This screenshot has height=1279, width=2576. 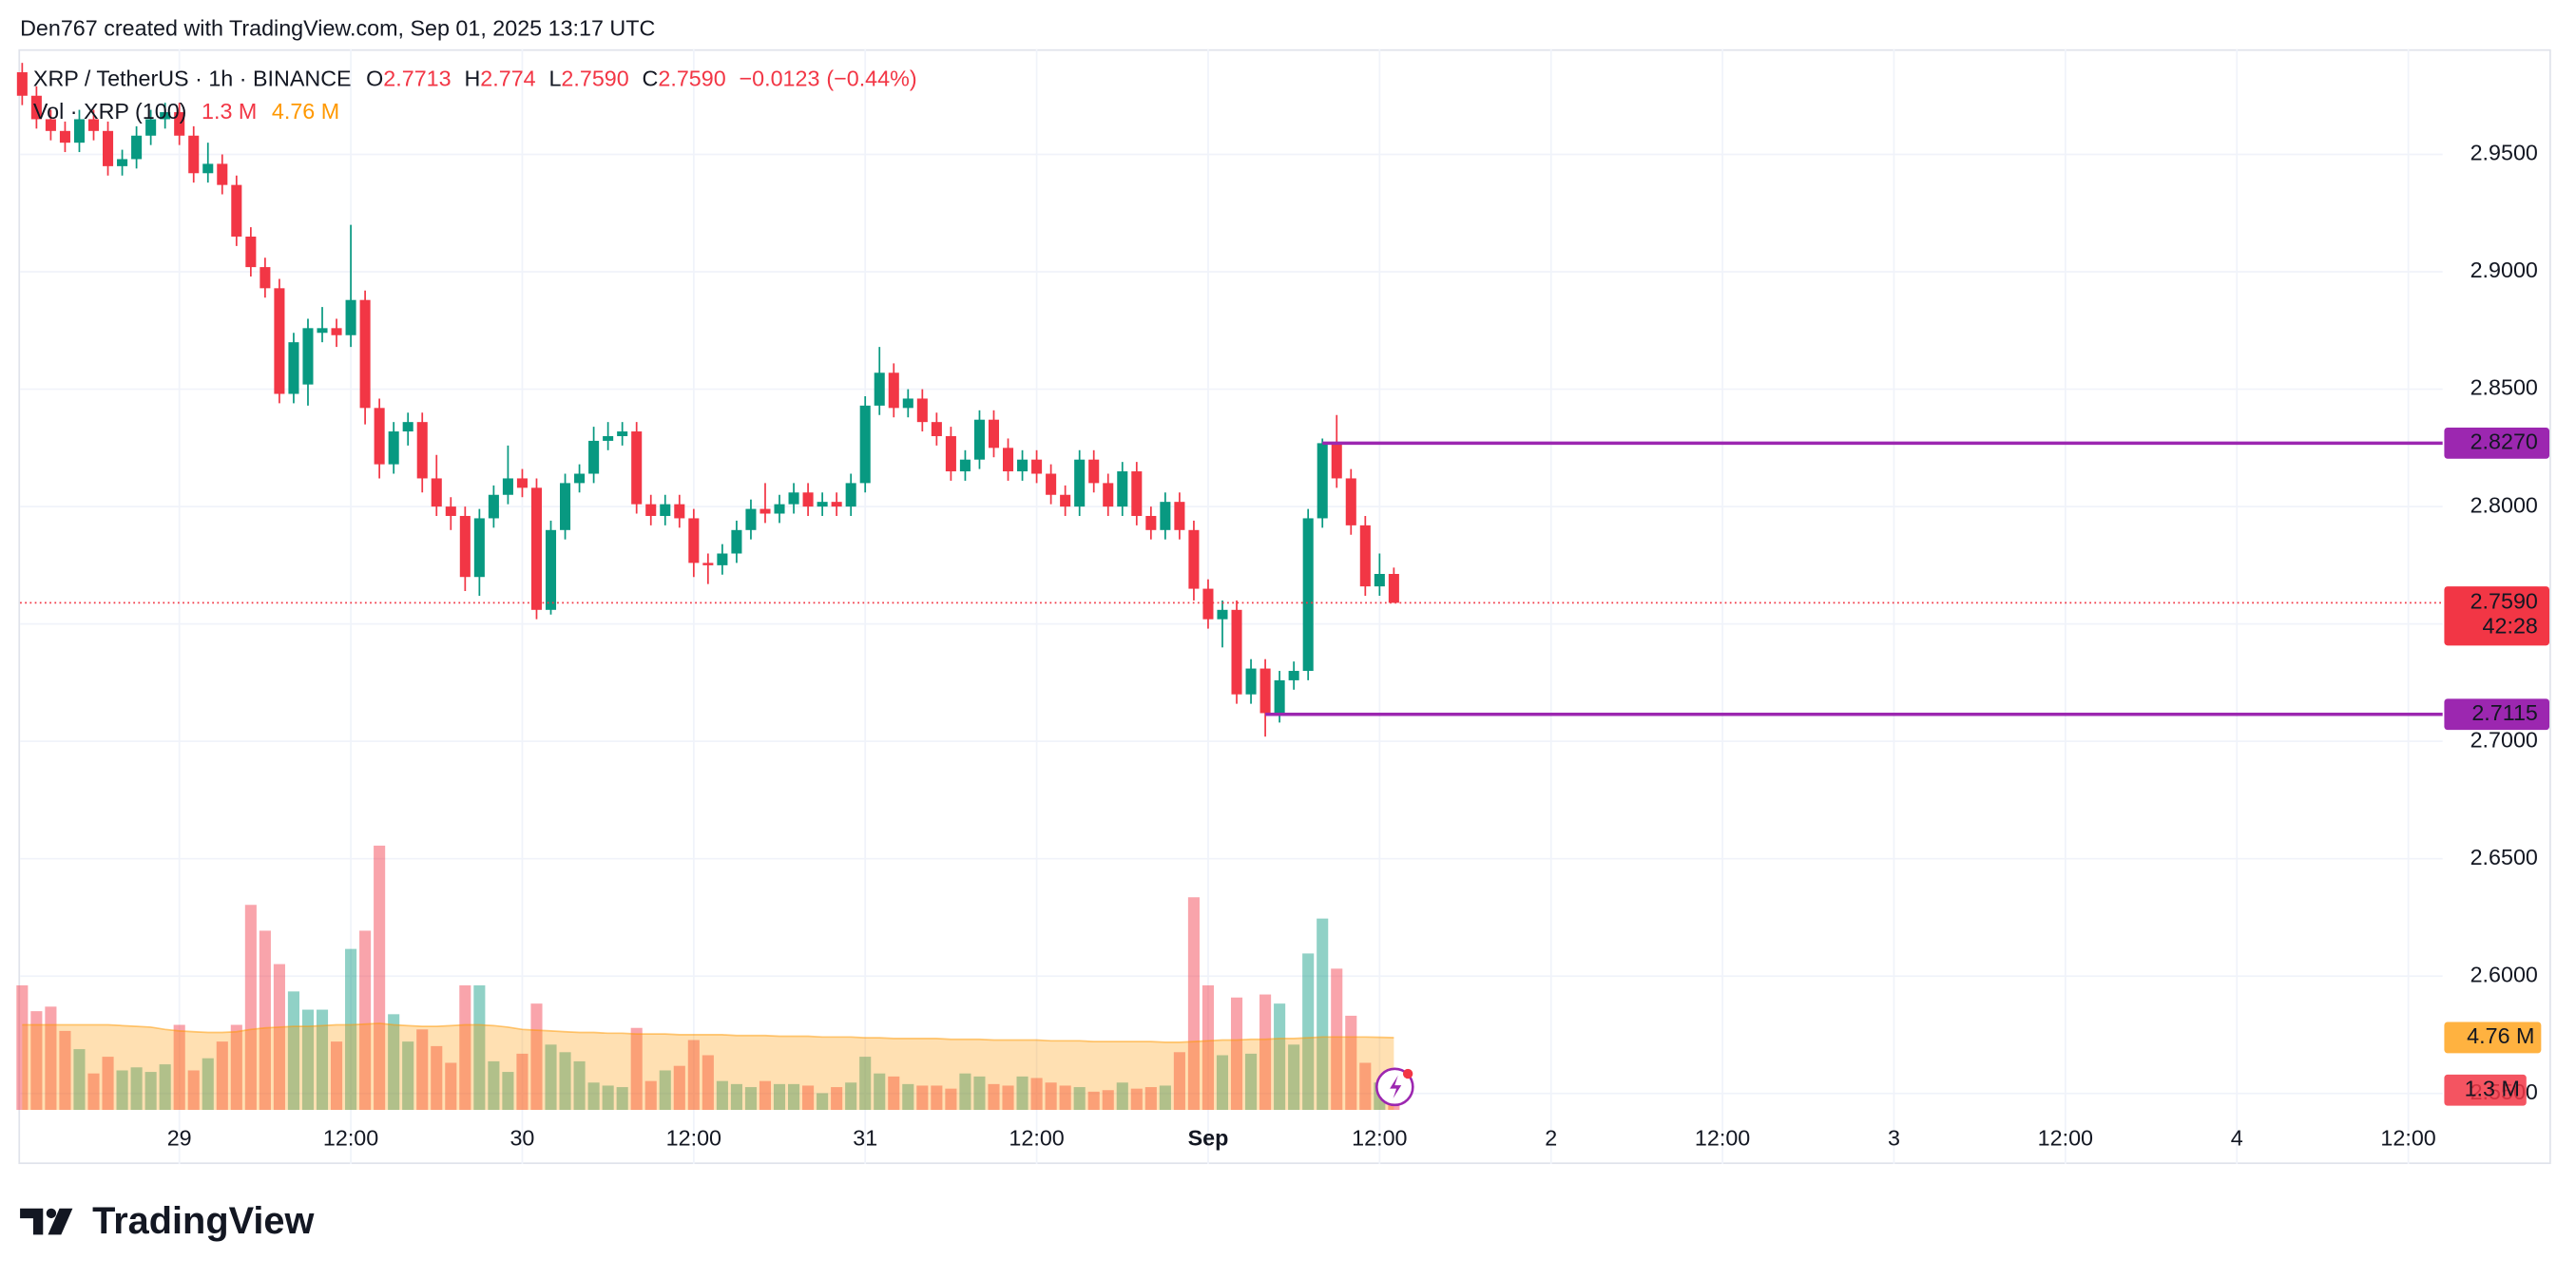 What do you see at coordinates (507, 79) in the screenshot?
I see `legend-value: 2.774` at bounding box center [507, 79].